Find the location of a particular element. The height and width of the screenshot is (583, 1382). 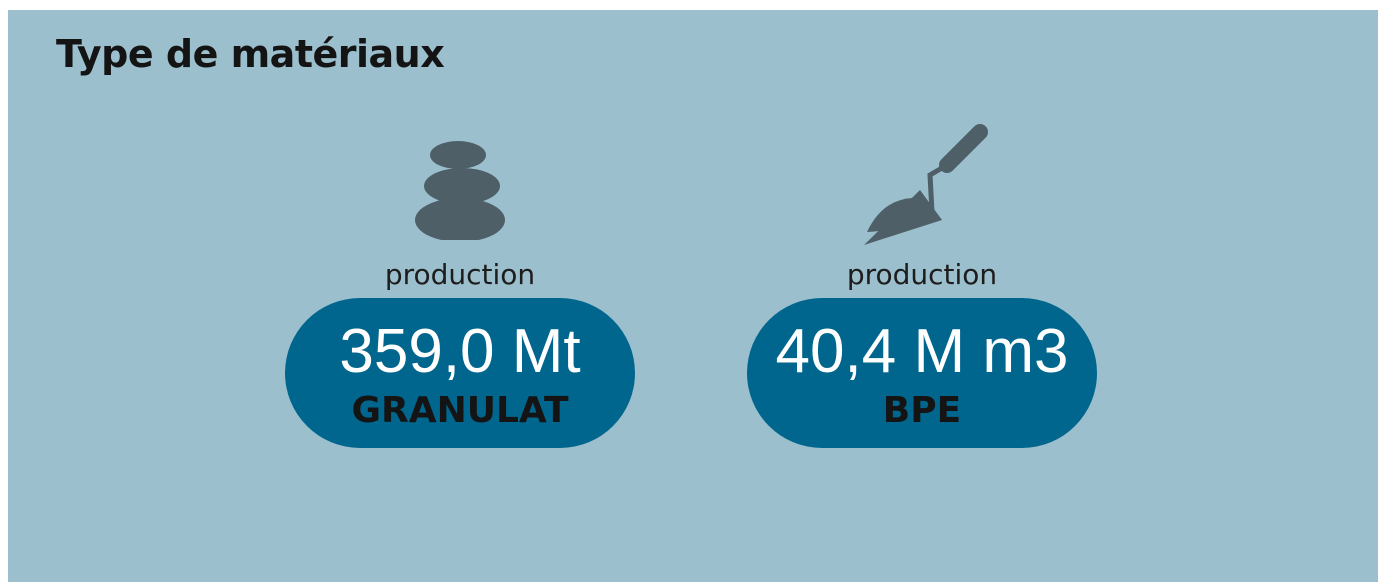

label: GRANULAT is located at coordinates (460, 410).